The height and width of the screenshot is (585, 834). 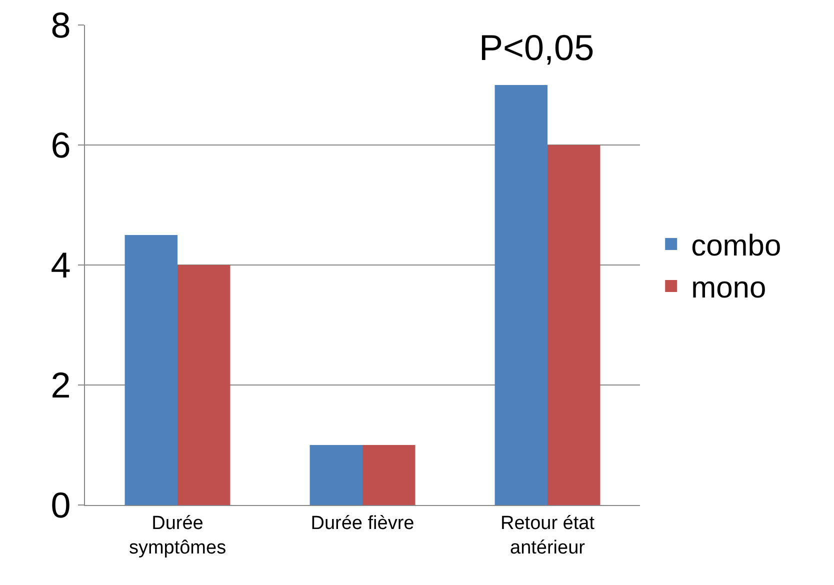 What do you see at coordinates (548, 535) in the screenshot?
I see `x-tick-label: Retour état antérieur` at bounding box center [548, 535].